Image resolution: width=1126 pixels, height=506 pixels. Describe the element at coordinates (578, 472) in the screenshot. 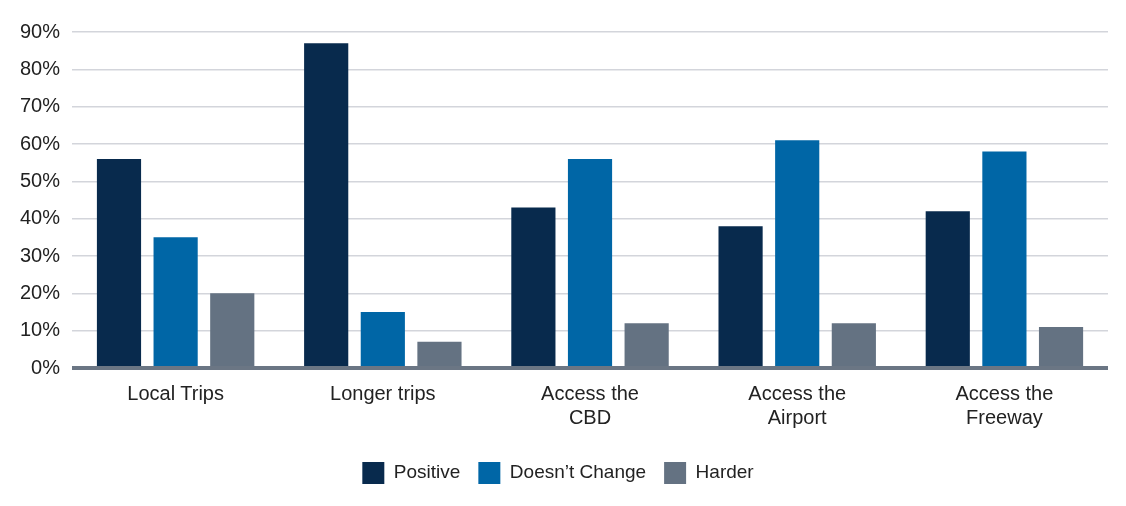

I see `legend-label: Doesn’t Change` at that location.